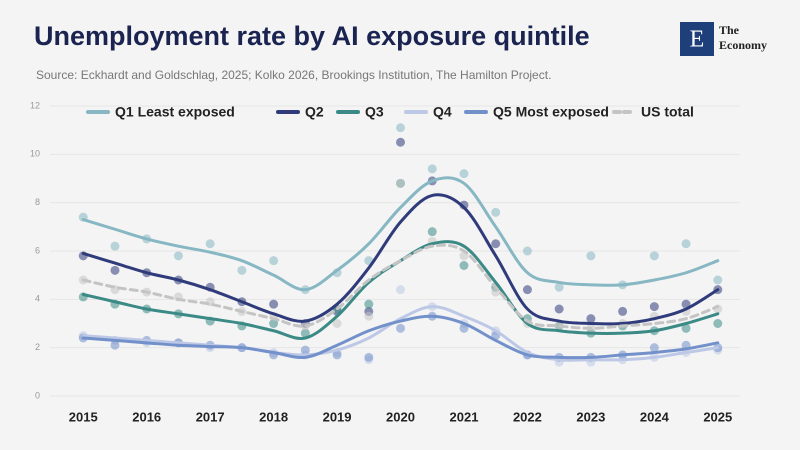 Image resolution: width=800 pixels, height=450 pixels. What do you see at coordinates (146, 416) in the screenshot?
I see `x-tick-label: 2016` at bounding box center [146, 416].